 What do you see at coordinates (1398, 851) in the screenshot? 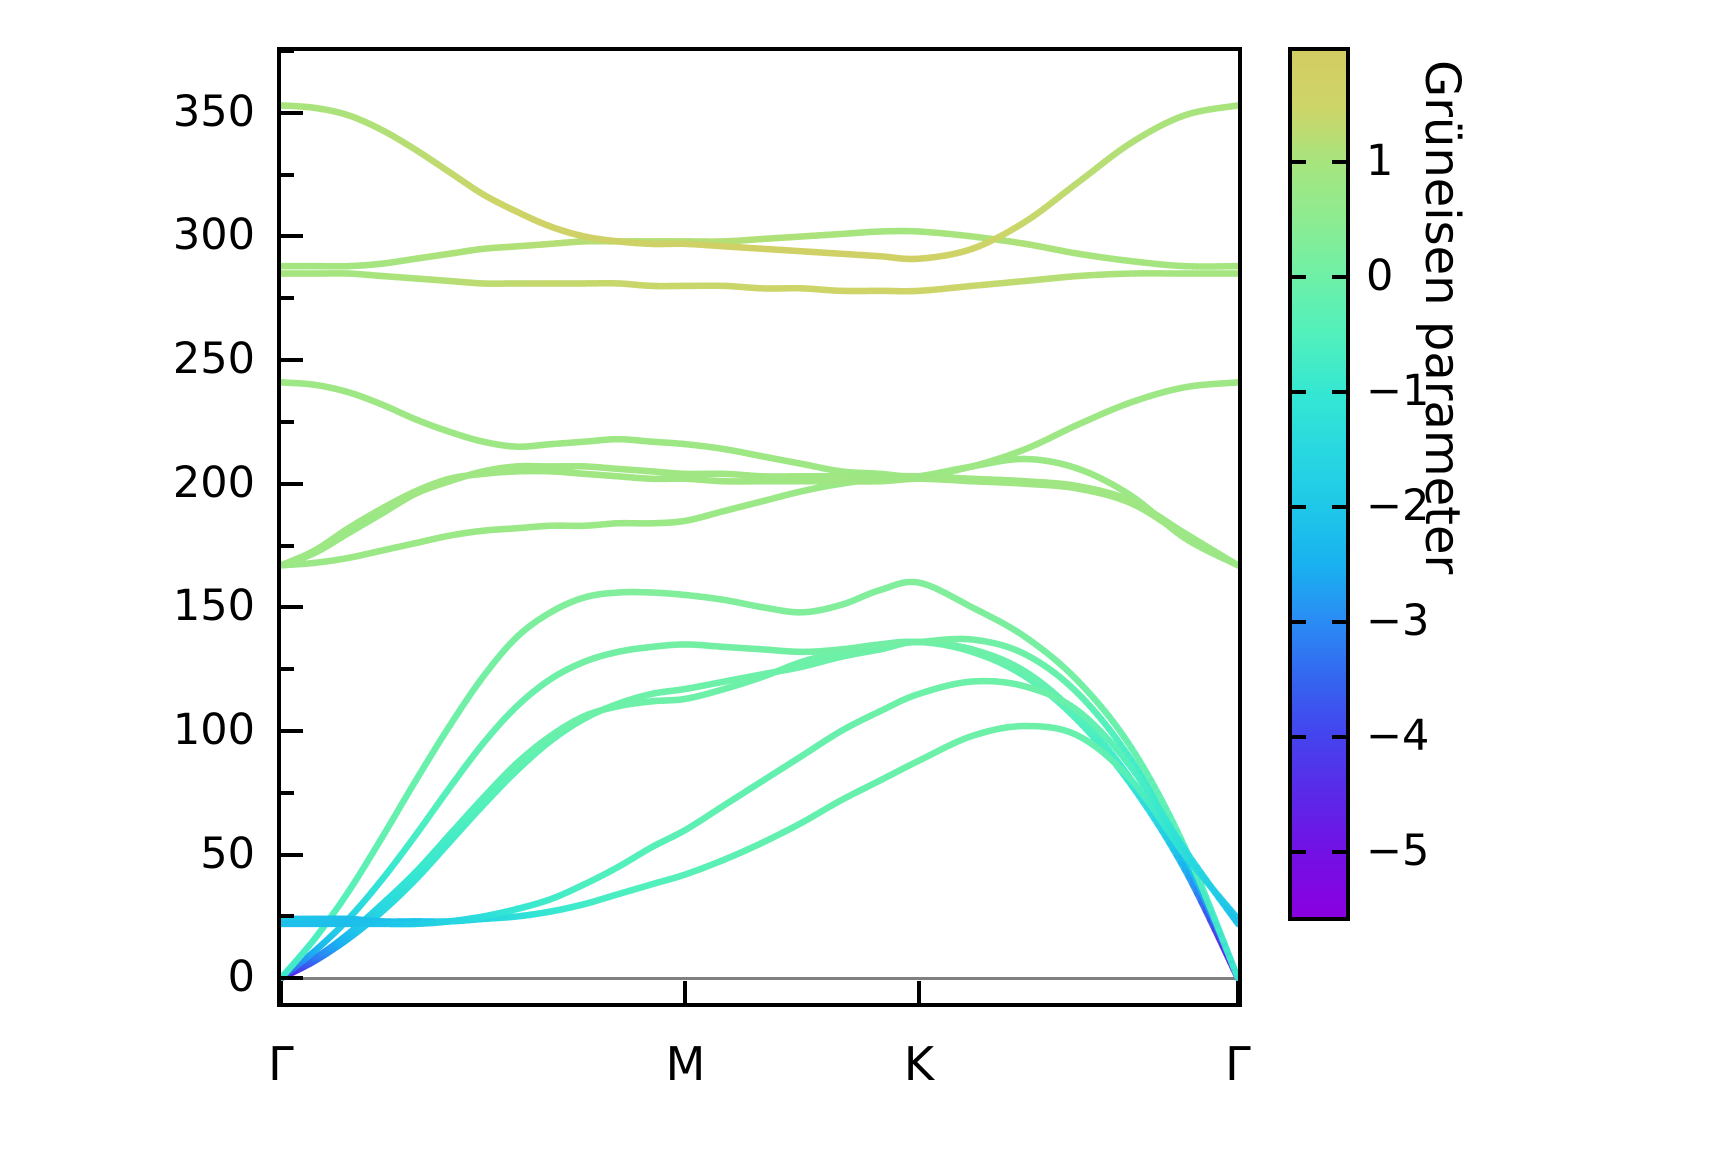
I see `colorbar-tick-label: −5` at bounding box center [1398, 851].